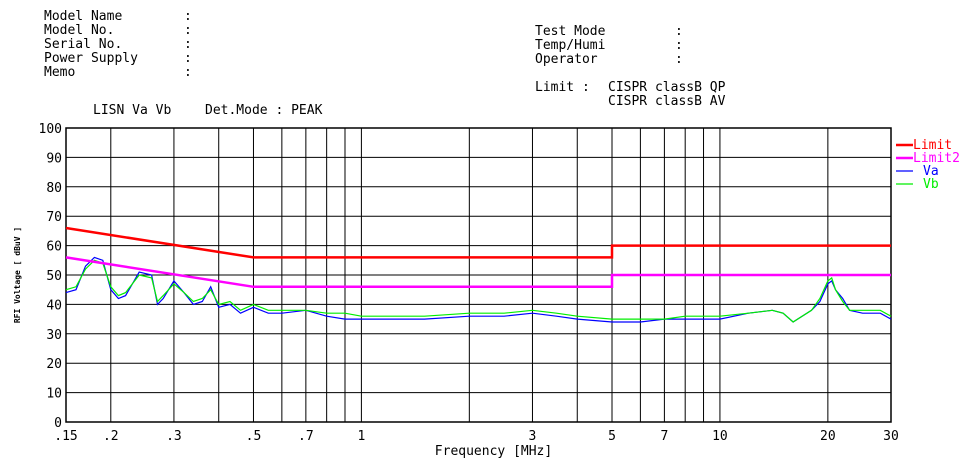 Image resolution: width=969 pixels, height=463 pixels. What do you see at coordinates (936, 158) in the screenshot?
I see `legend-label-limit2: Limit2` at bounding box center [936, 158].